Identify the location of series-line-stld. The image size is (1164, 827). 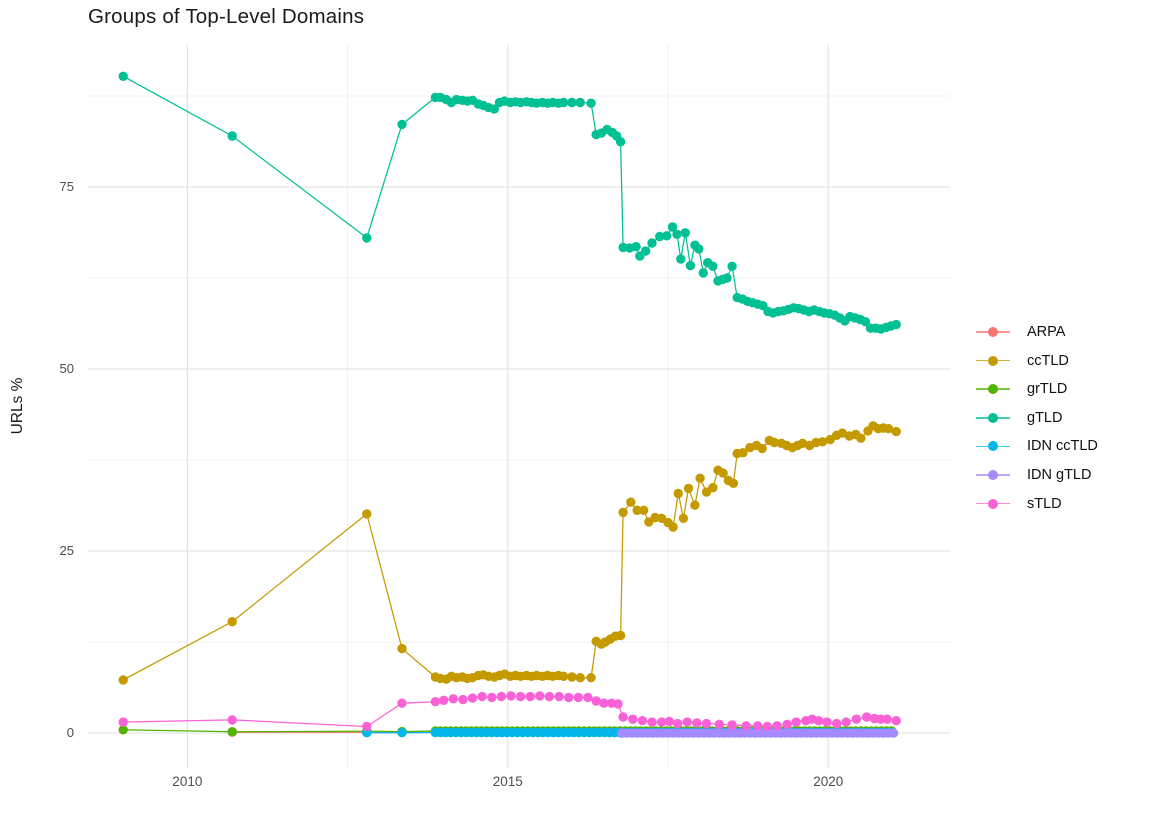
(510, 711).